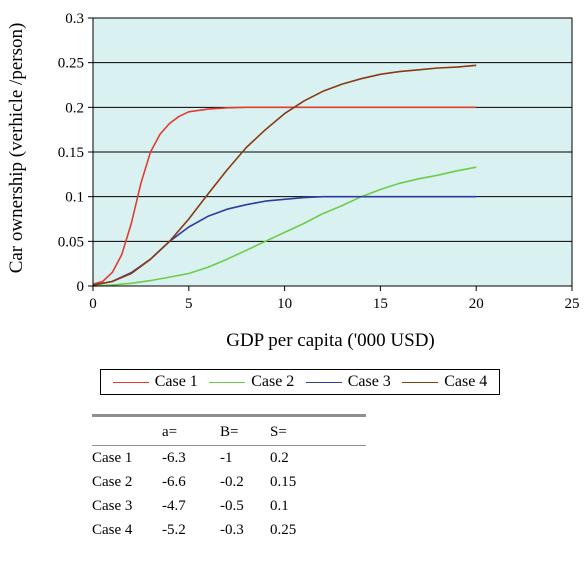  What do you see at coordinates (226, 457) in the screenshot?
I see `table-cell: -1` at bounding box center [226, 457].